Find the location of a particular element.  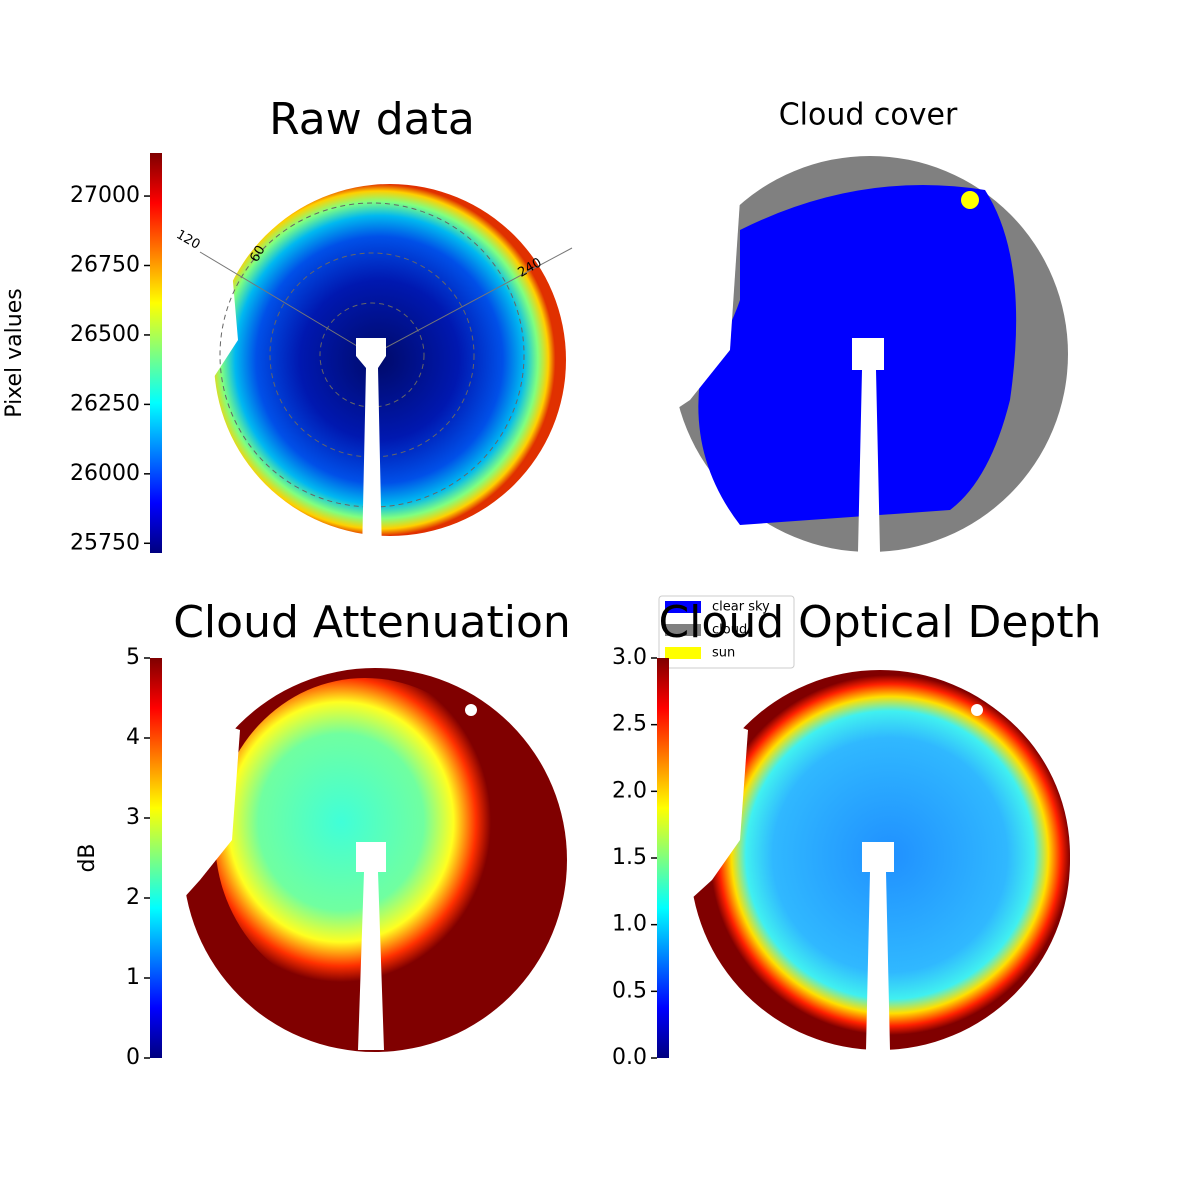

colorbar-tick-label: 2.0 is located at coordinates (629, 790).